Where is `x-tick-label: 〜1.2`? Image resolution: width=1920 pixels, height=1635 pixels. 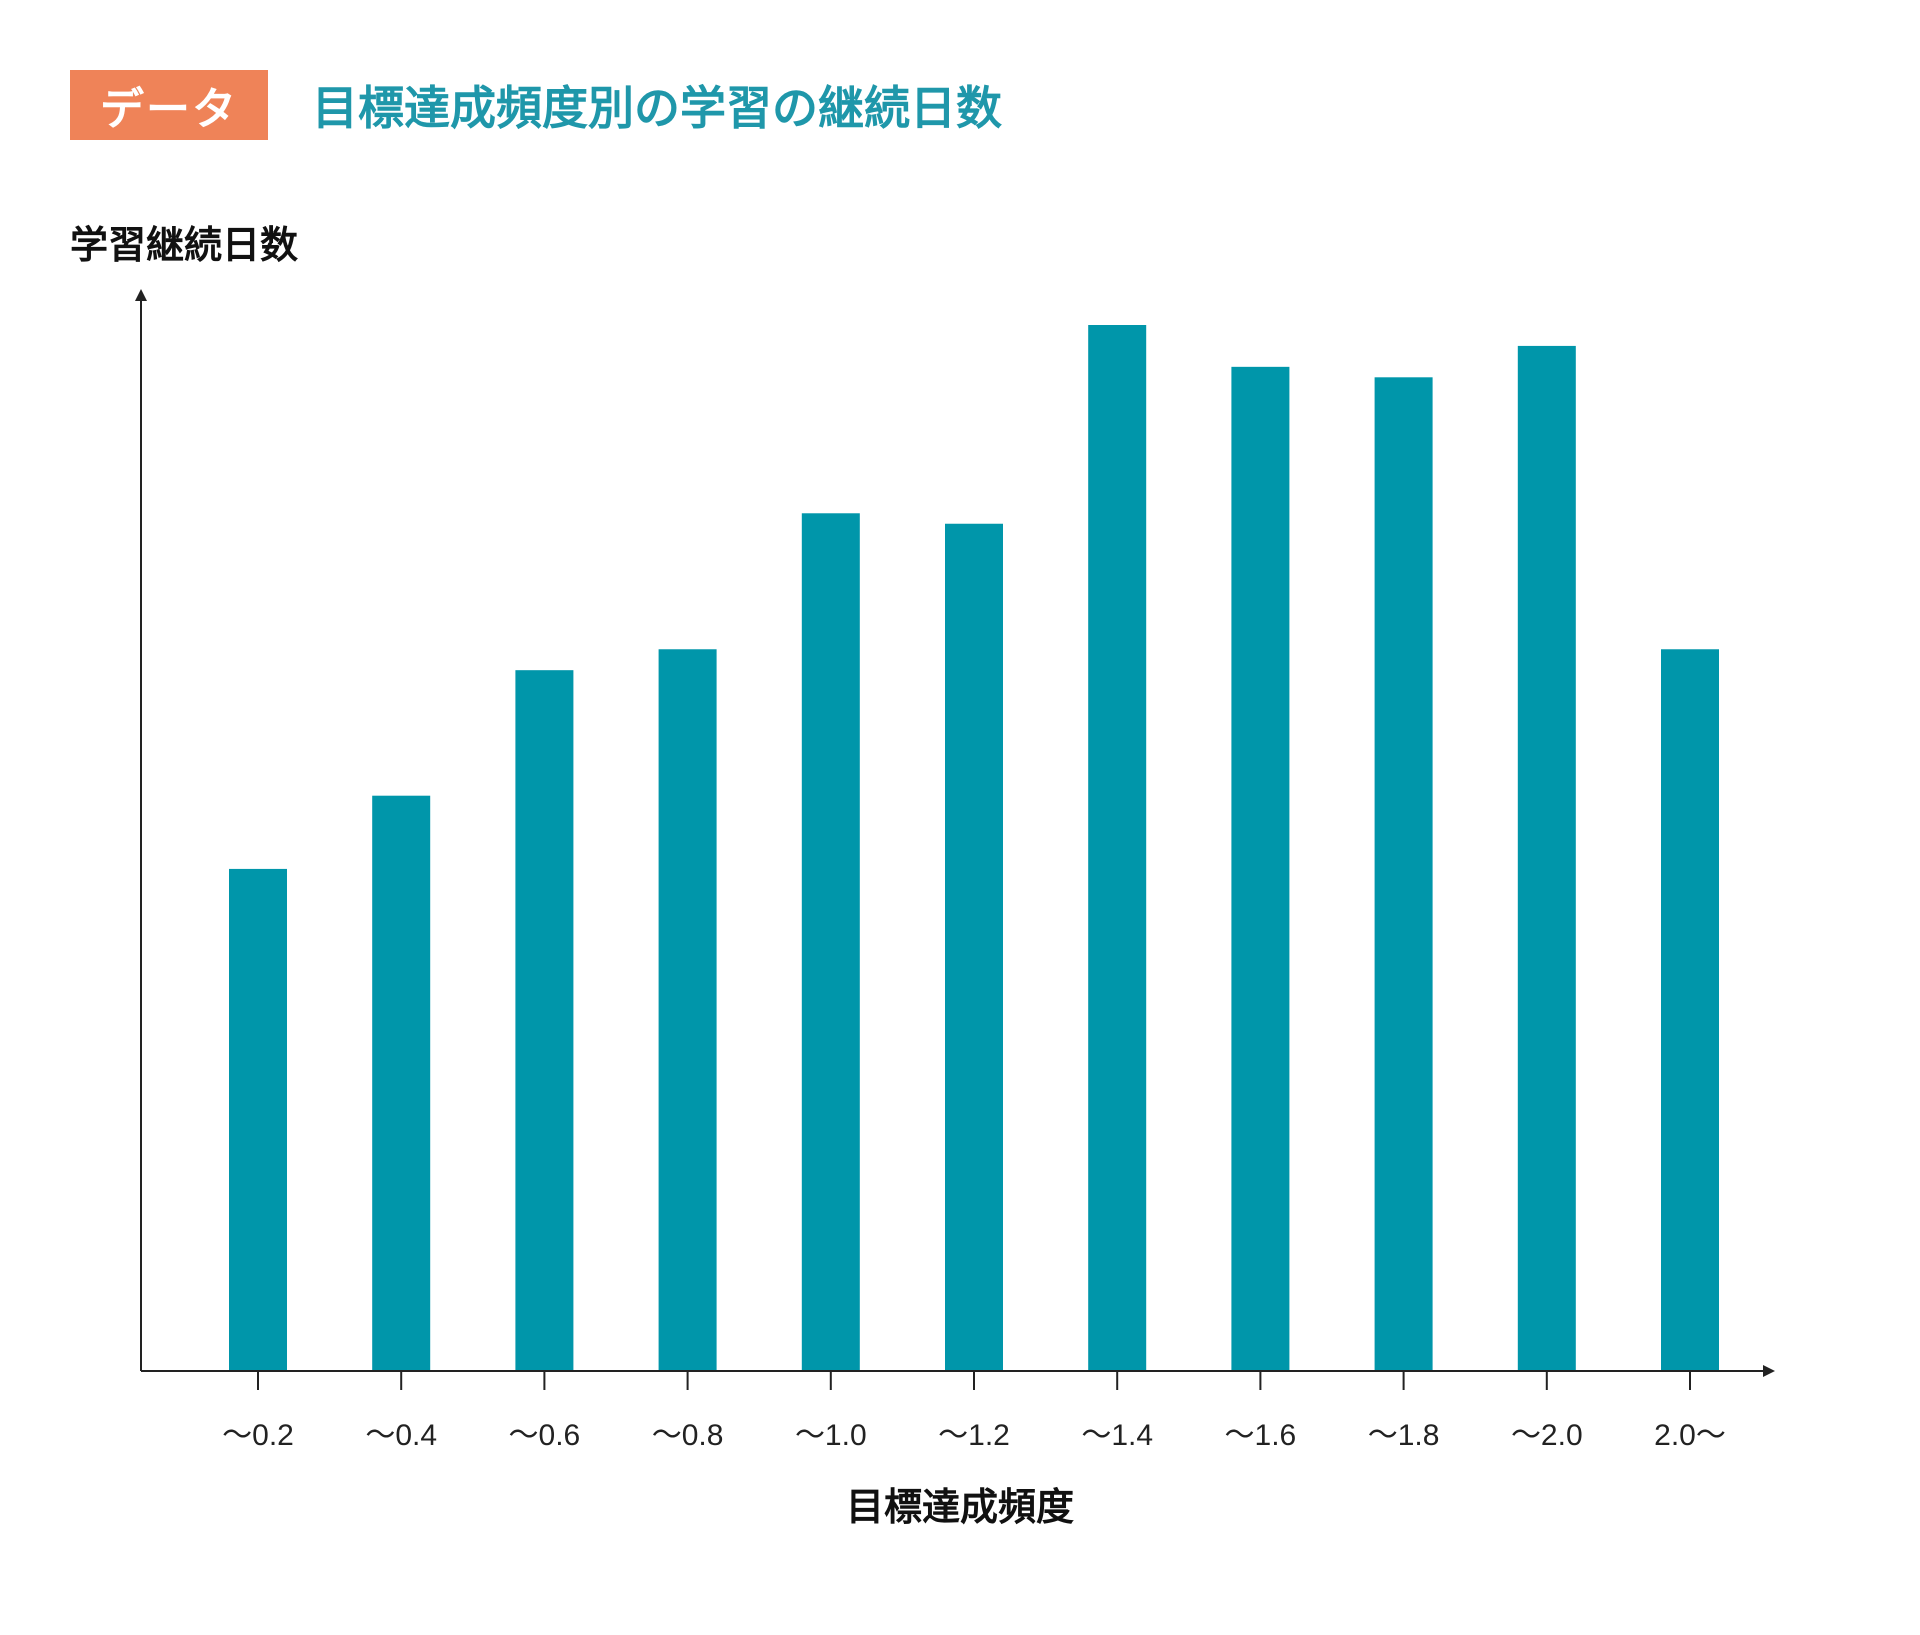 x-tick-label: 〜1.2 is located at coordinates (974, 1435).